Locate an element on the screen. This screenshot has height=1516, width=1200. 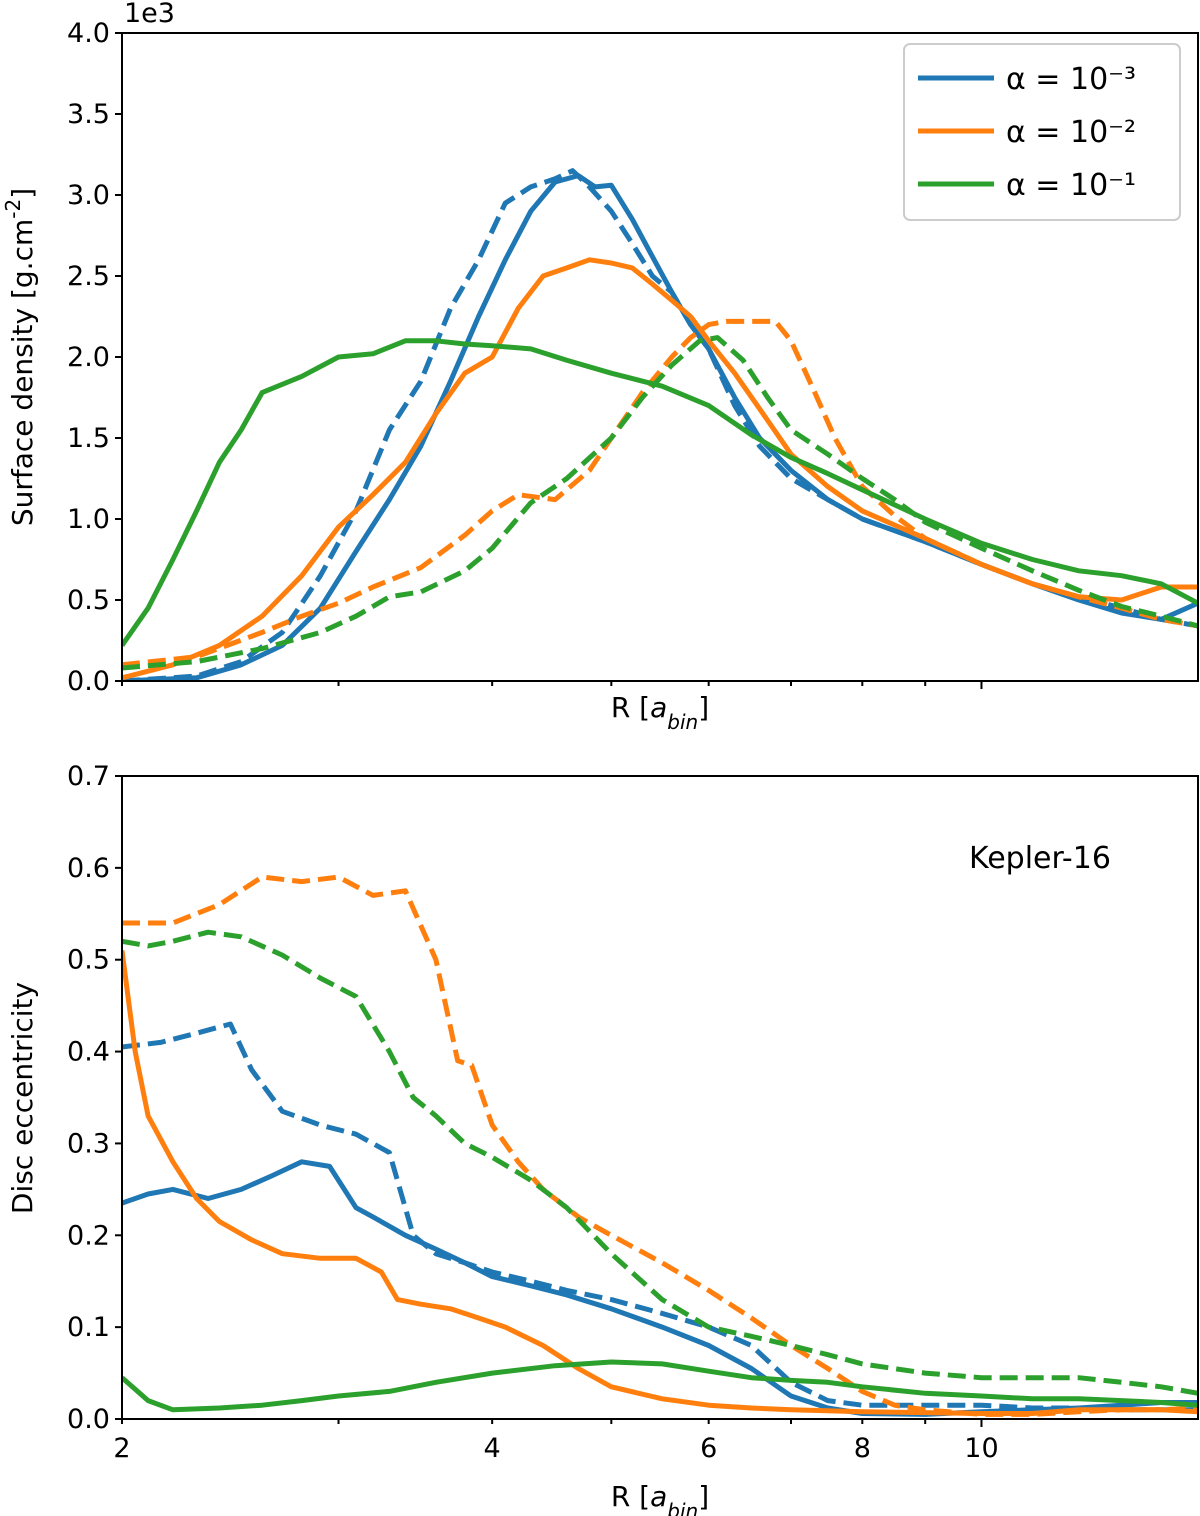
eccentricity-x-ticks: 2 4 6 8 10 is located at coordinates (556, 1441).